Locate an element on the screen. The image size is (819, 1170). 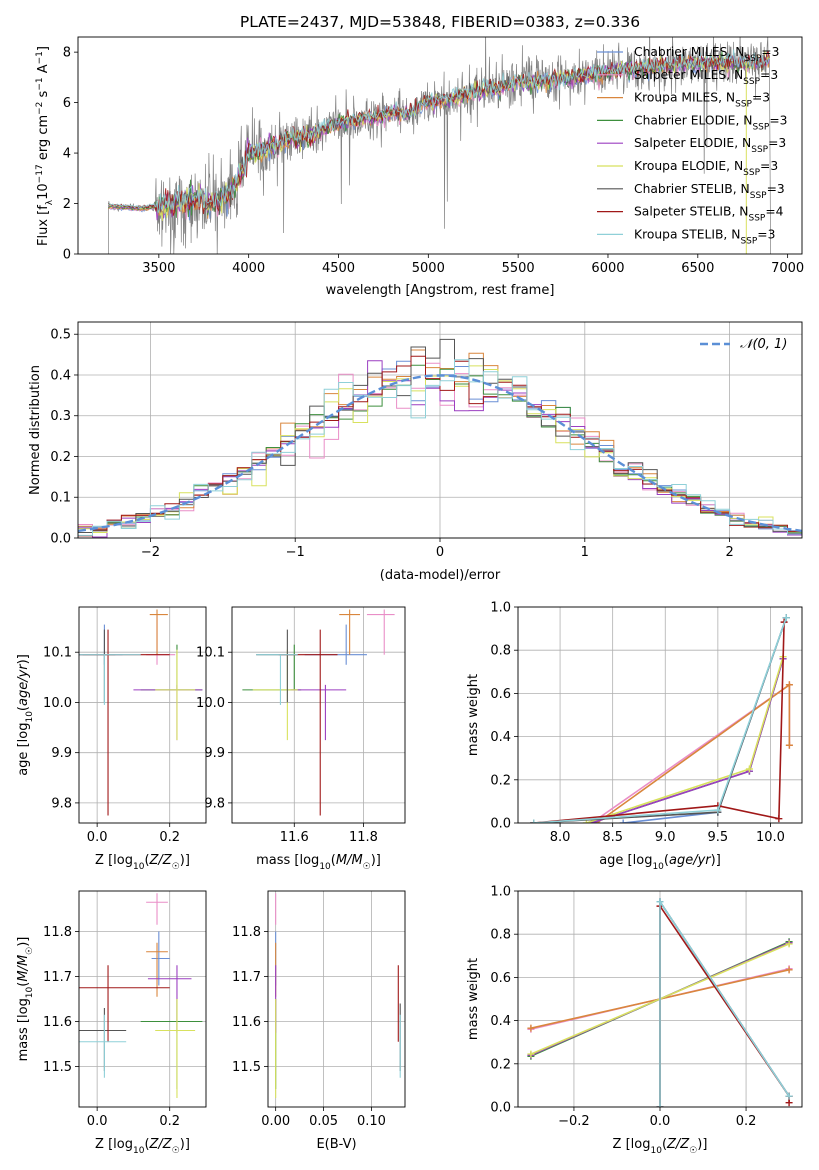
x-tick-label: 9.5 is located at coordinates (718, 837).